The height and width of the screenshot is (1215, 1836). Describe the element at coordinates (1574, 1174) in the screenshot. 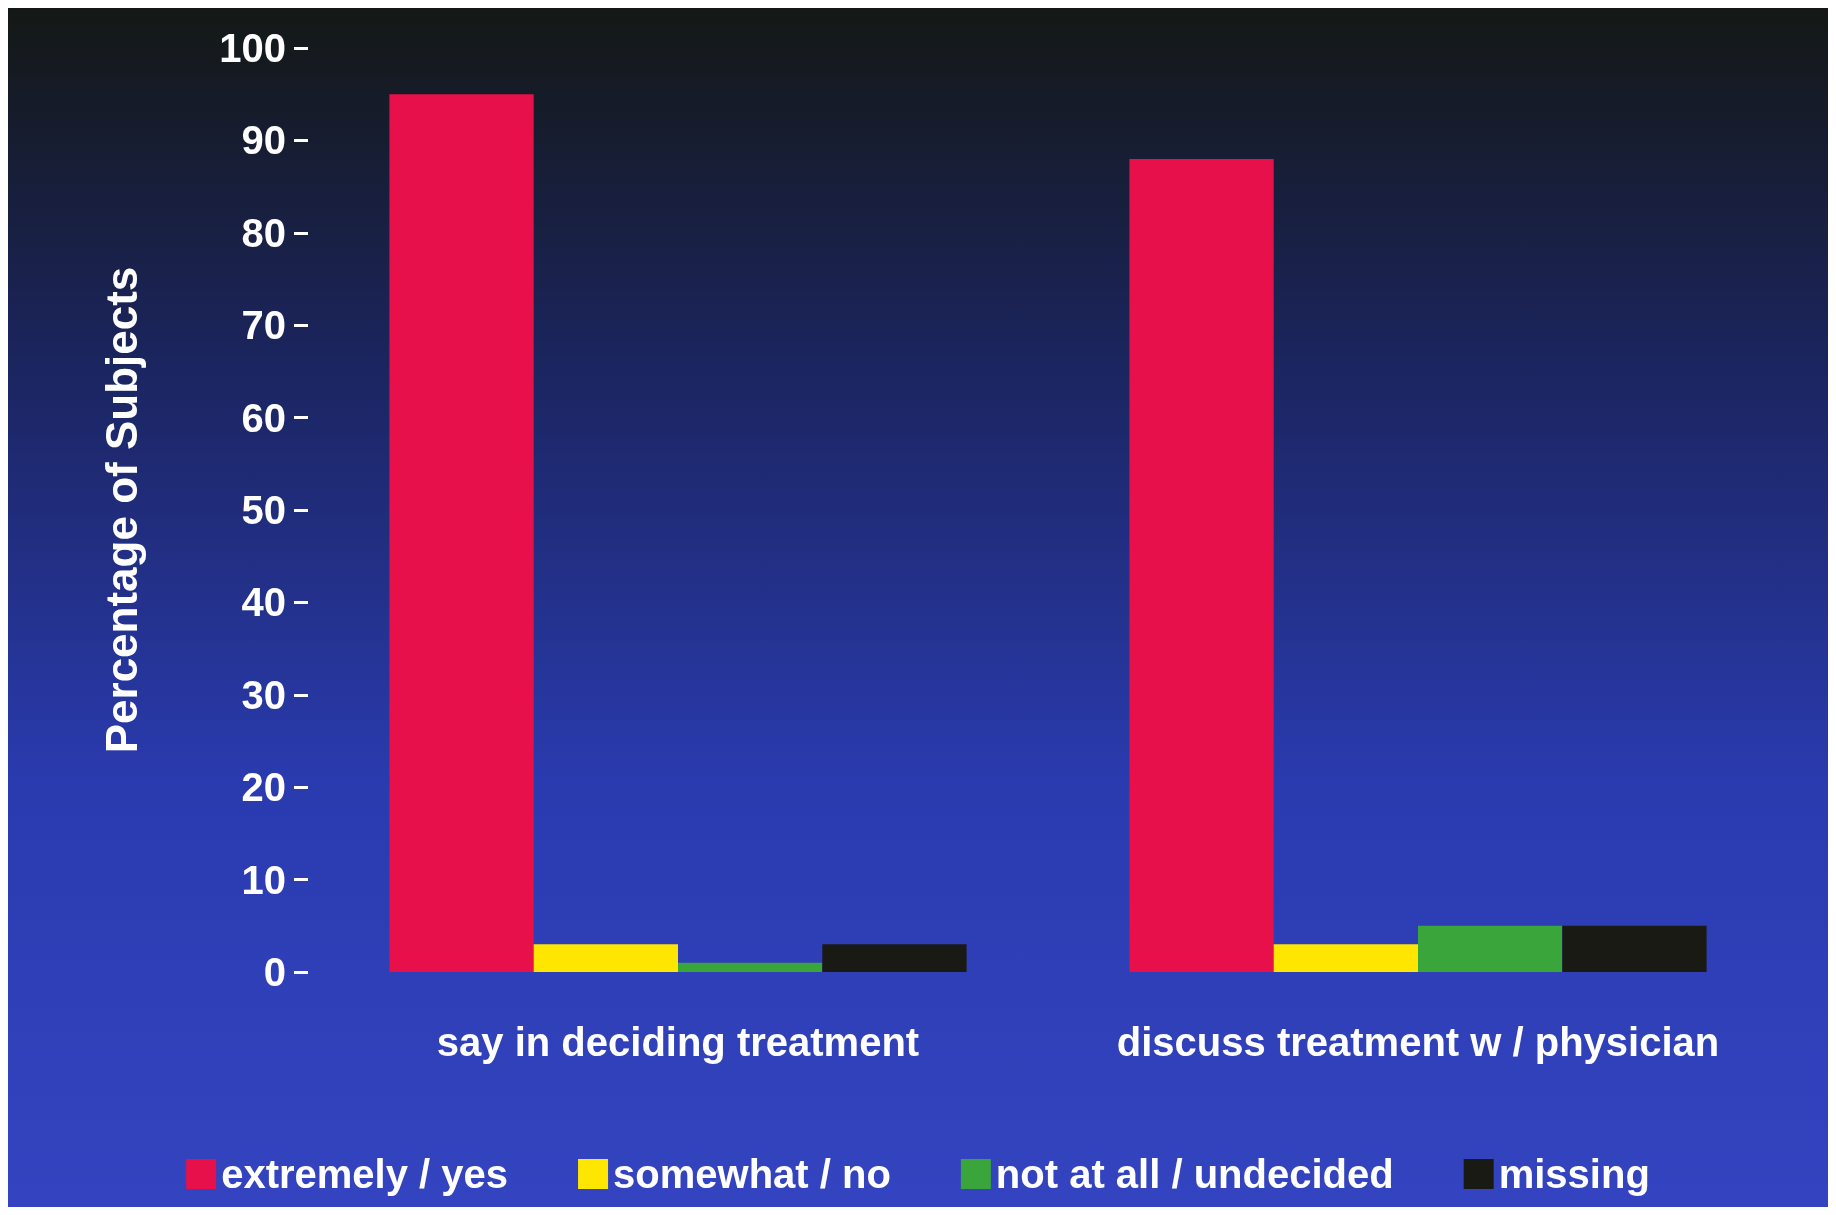

I see `legend-label: missing` at that location.